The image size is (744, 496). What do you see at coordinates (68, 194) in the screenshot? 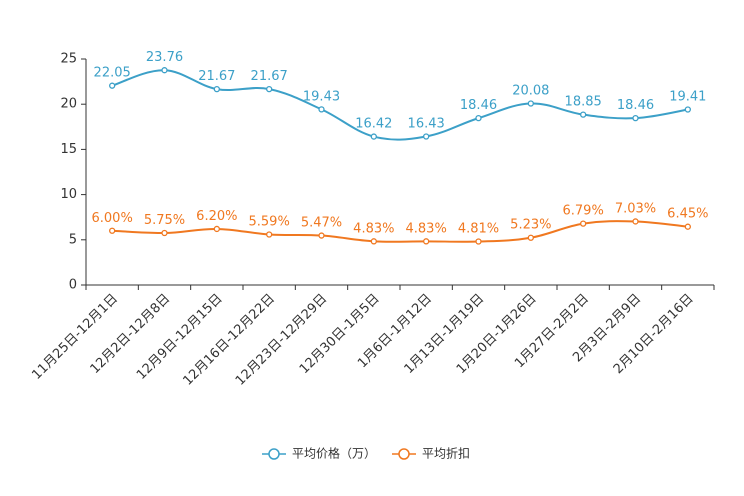
I see `y-tick-label: 10` at bounding box center [68, 194].